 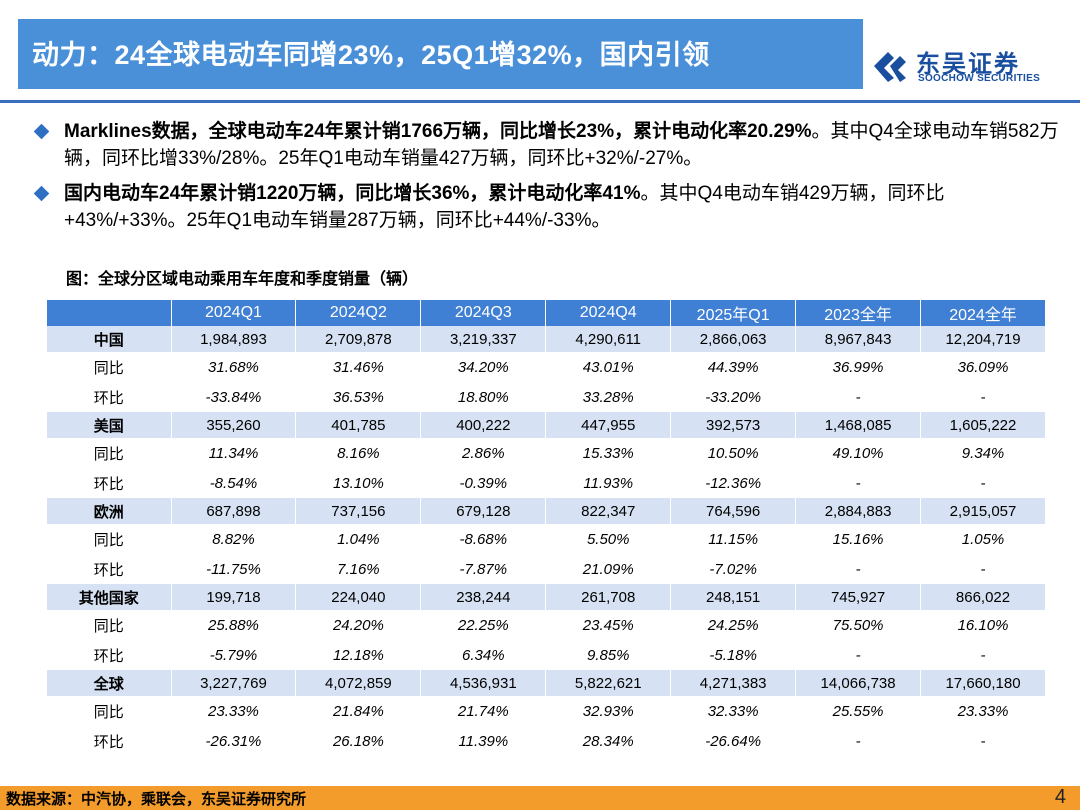 What do you see at coordinates (983, 597) in the screenshot?
I see `table-cell: 866,022` at bounding box center [983, 597].